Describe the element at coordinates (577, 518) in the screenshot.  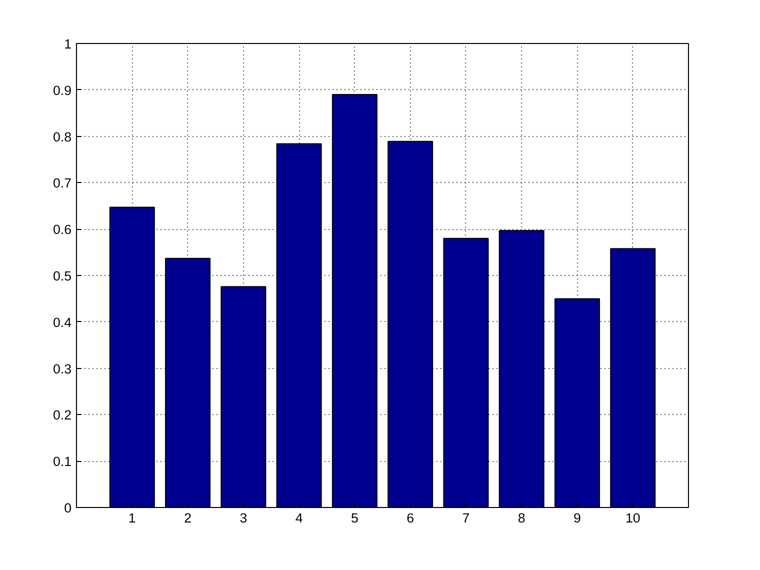
I see `x-tick-label: 9` at that location.